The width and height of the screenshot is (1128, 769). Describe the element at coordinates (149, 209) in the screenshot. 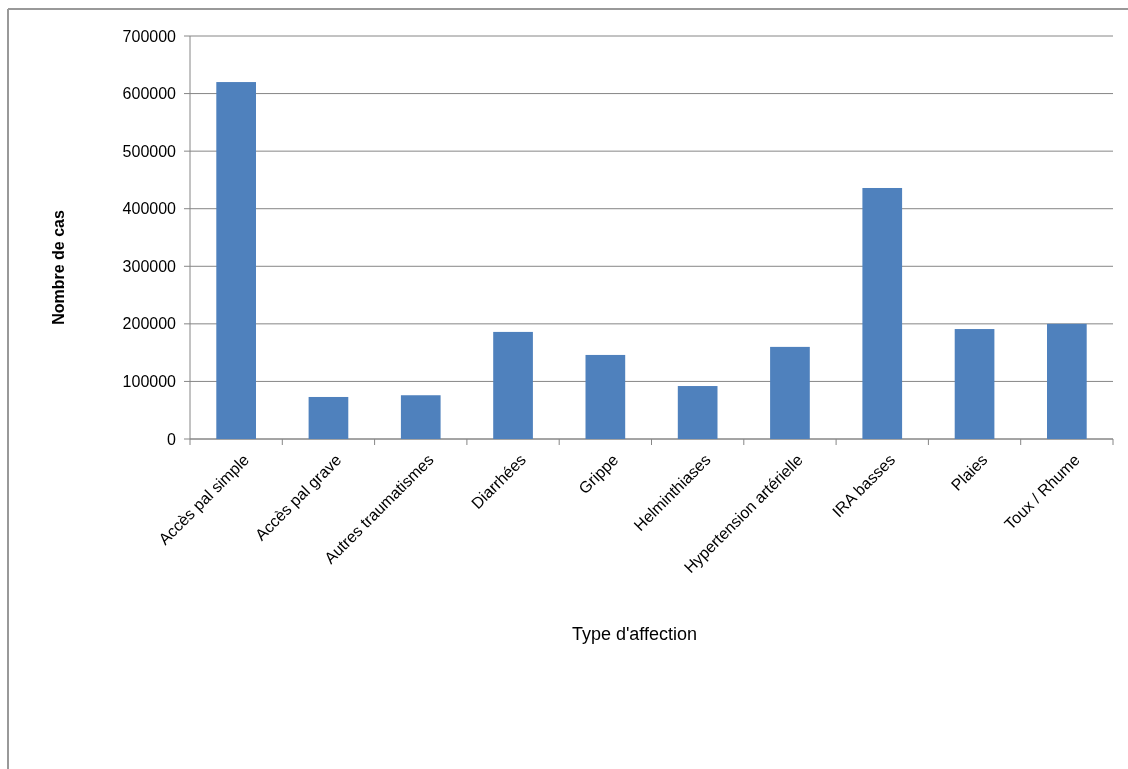

I see `y-tick-label: 400000` at that location.